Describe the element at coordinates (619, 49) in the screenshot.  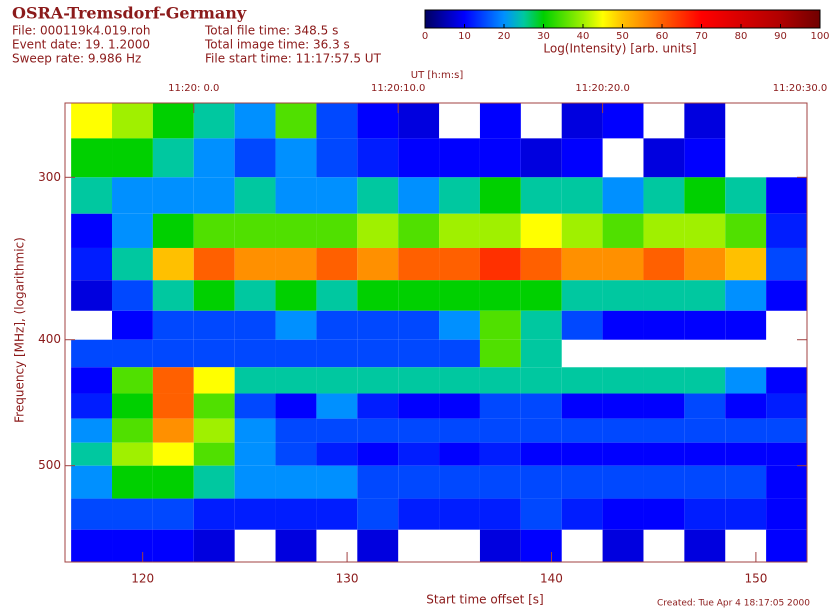
I see `colorbar-label: Log(Intensity) [arb. units]` at that location.